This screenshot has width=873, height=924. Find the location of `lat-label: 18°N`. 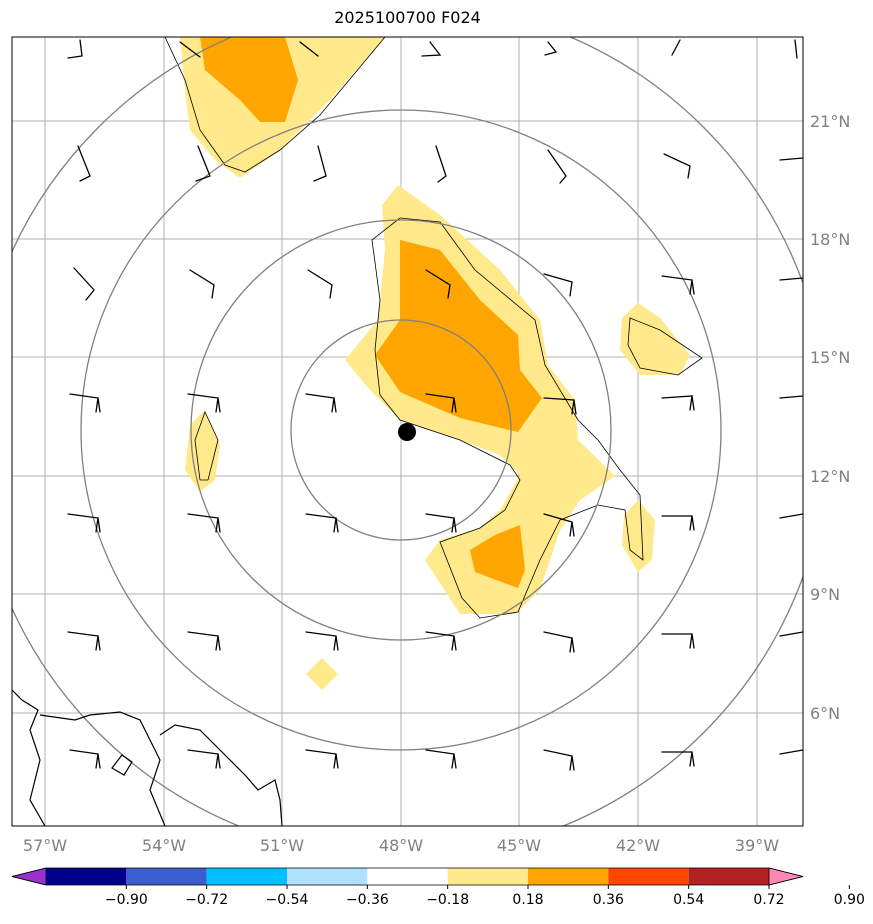

lat-label: 18°N is located at coordinates (830, 239).